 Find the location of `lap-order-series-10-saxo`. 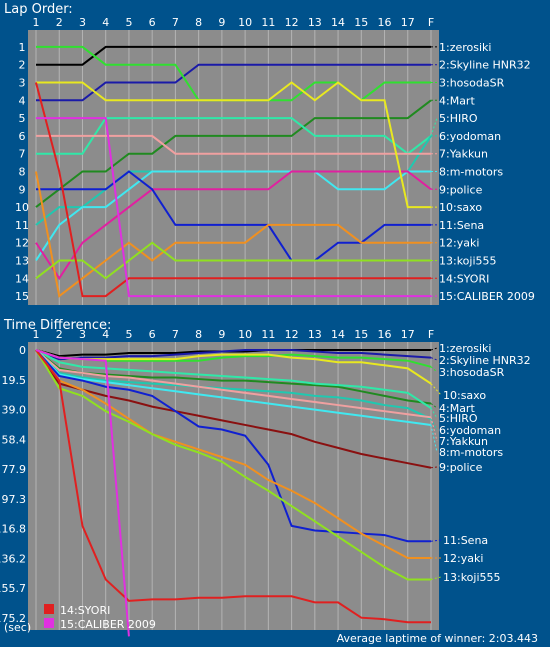

lap-order-series-10-saxo is located at coordinates (233, 145).